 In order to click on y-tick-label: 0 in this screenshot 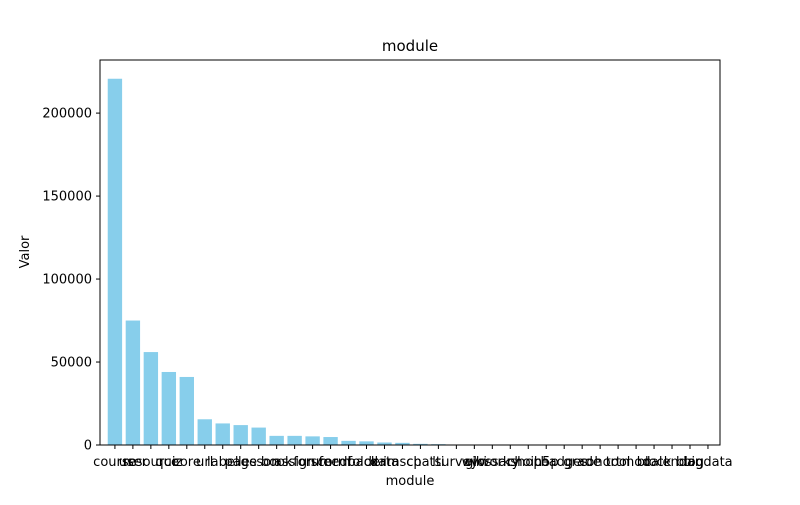, I will do `click(88, 446)`.